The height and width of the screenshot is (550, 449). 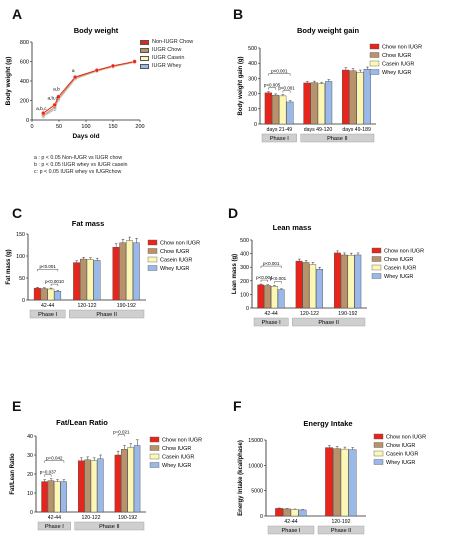 I want to click on y-tick-label: 400, so click(x=244, y=255).